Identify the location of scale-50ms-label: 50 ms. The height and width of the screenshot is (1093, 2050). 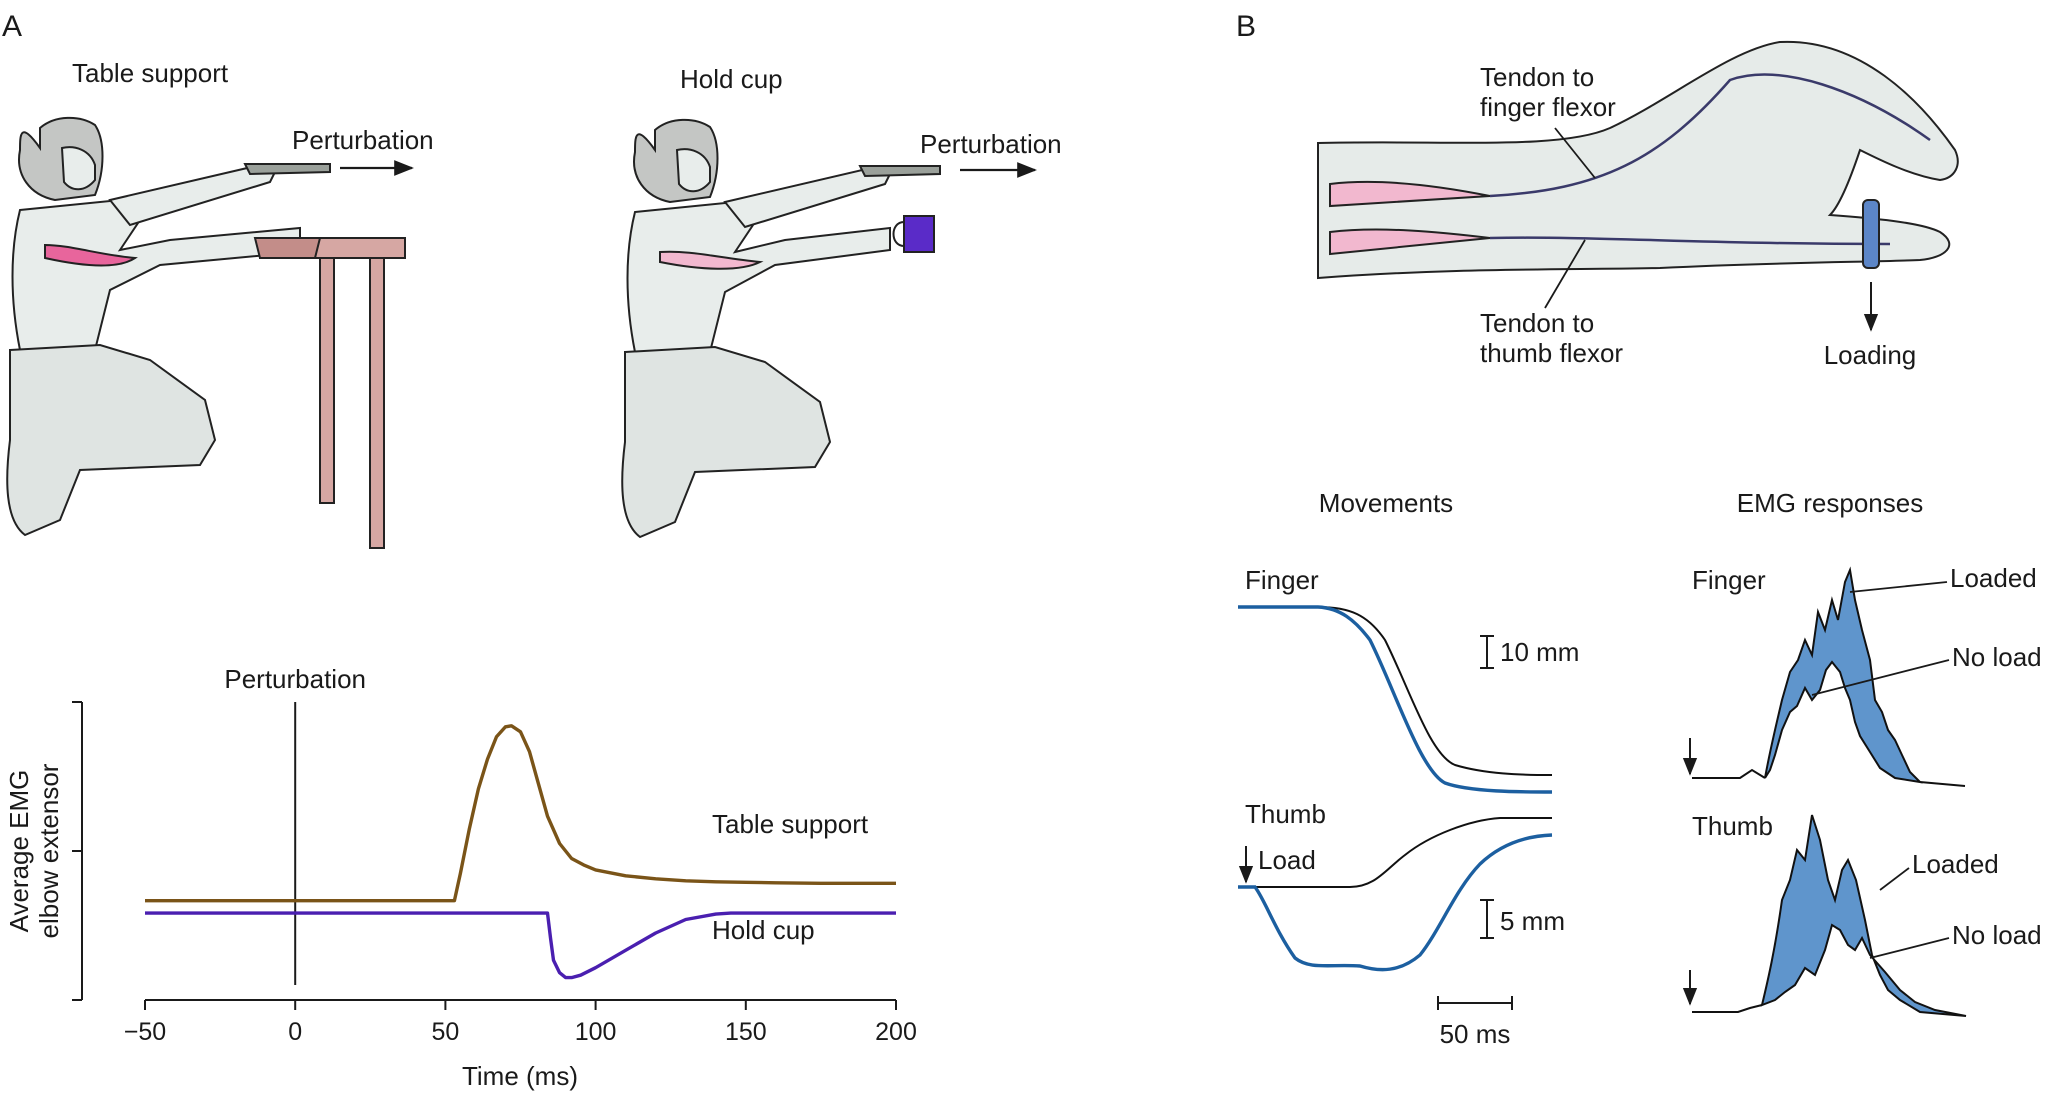
(1475, 1034).